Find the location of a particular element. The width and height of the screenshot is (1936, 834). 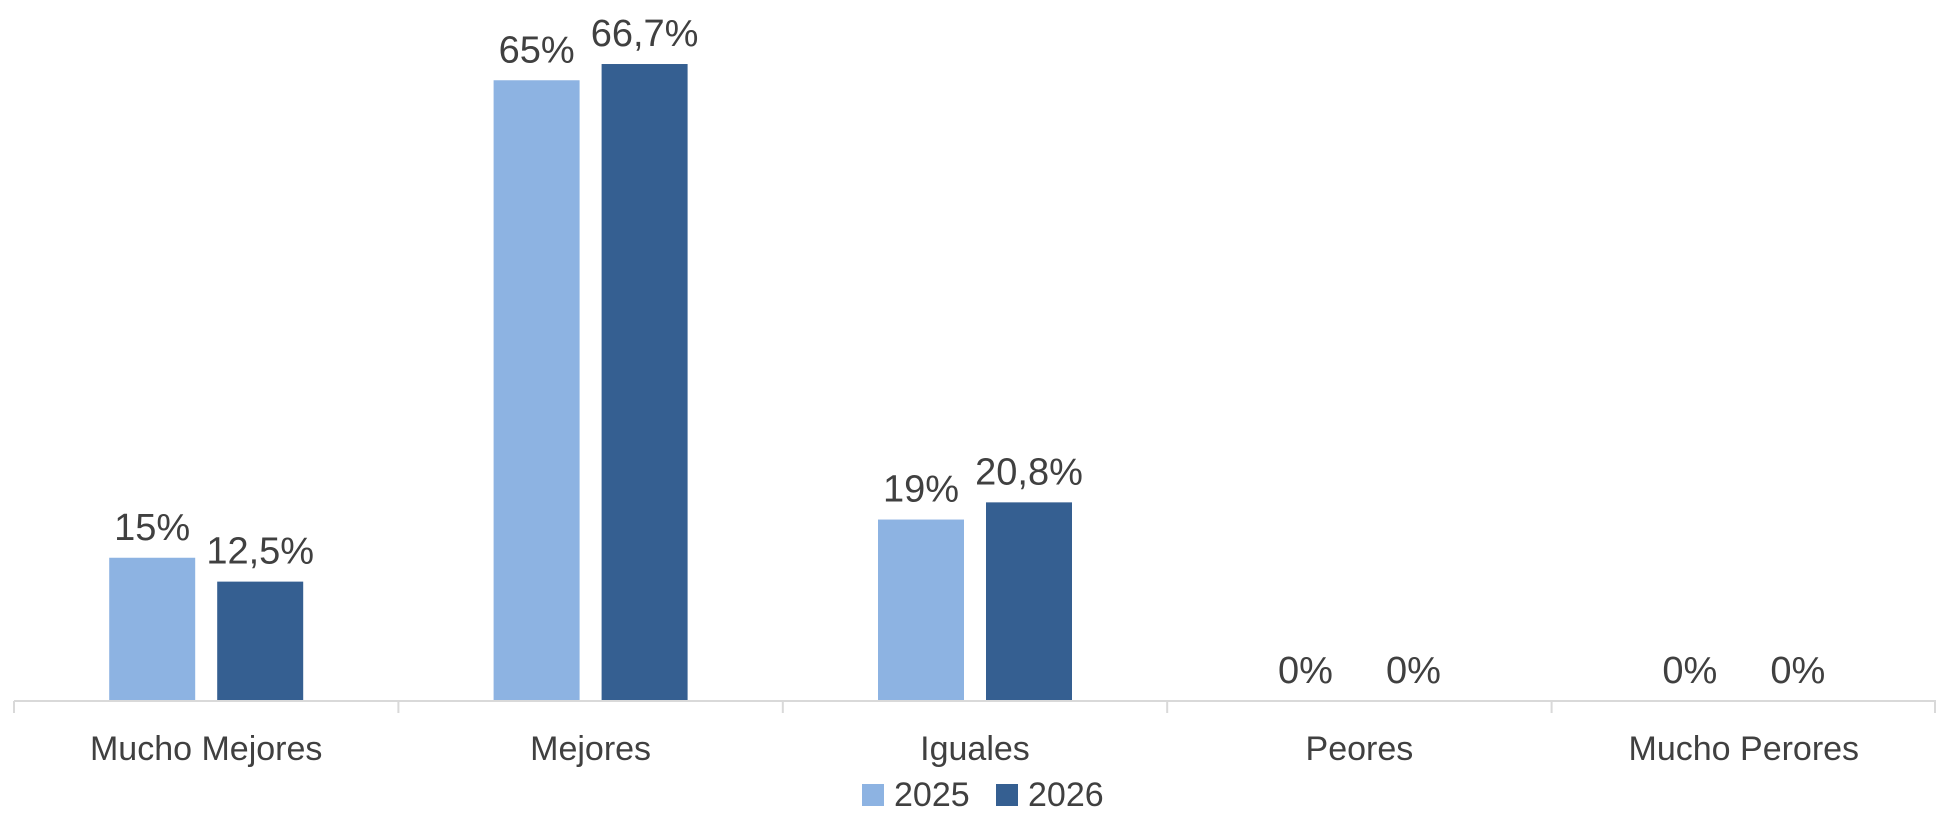

data-label-2026-1: 66,7% is located at coordinates (645, 34).